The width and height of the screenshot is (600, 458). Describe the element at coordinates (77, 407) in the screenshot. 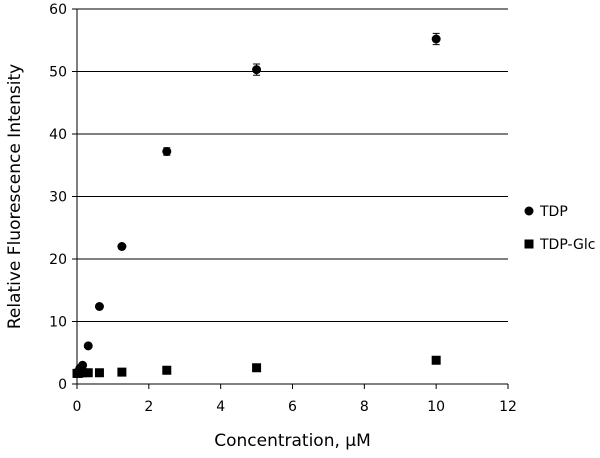

I see `x-tick-label-0: 0` at that location.